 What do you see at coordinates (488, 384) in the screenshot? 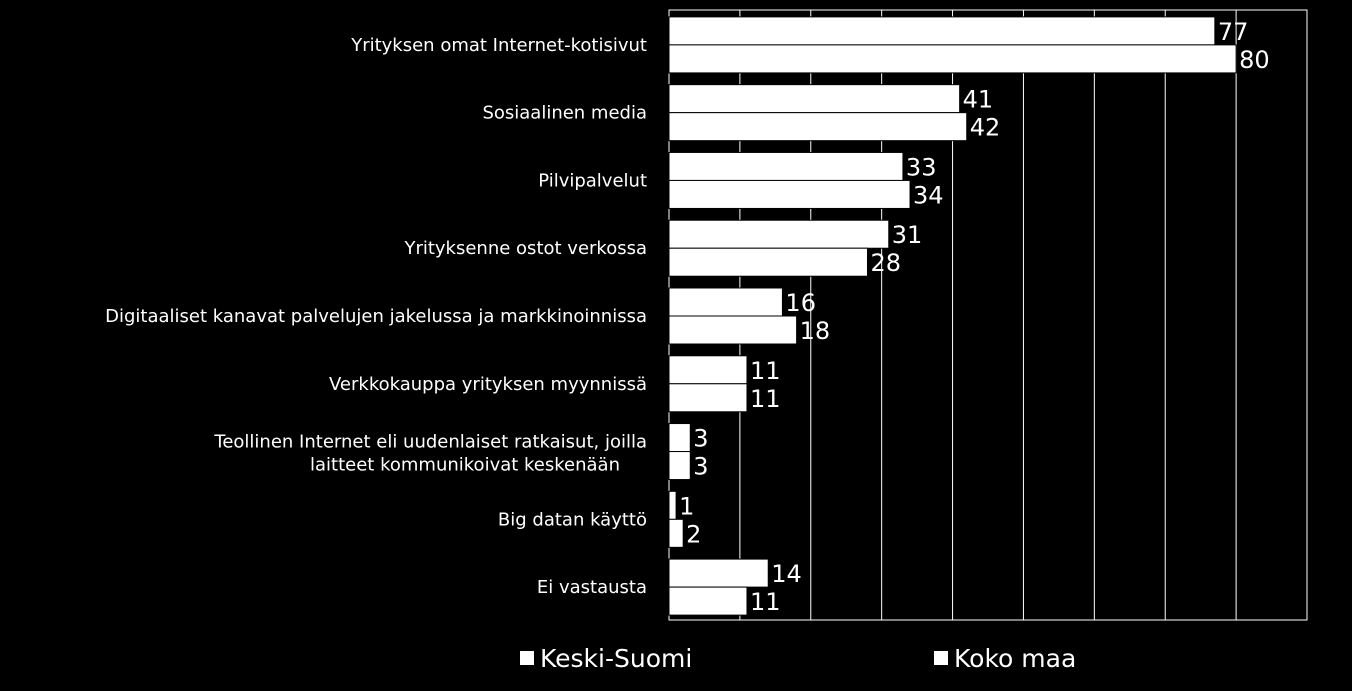
I see `category-label-5: Verkkokauppa yrityksen myynnissä` at bounding box center [488, 384].